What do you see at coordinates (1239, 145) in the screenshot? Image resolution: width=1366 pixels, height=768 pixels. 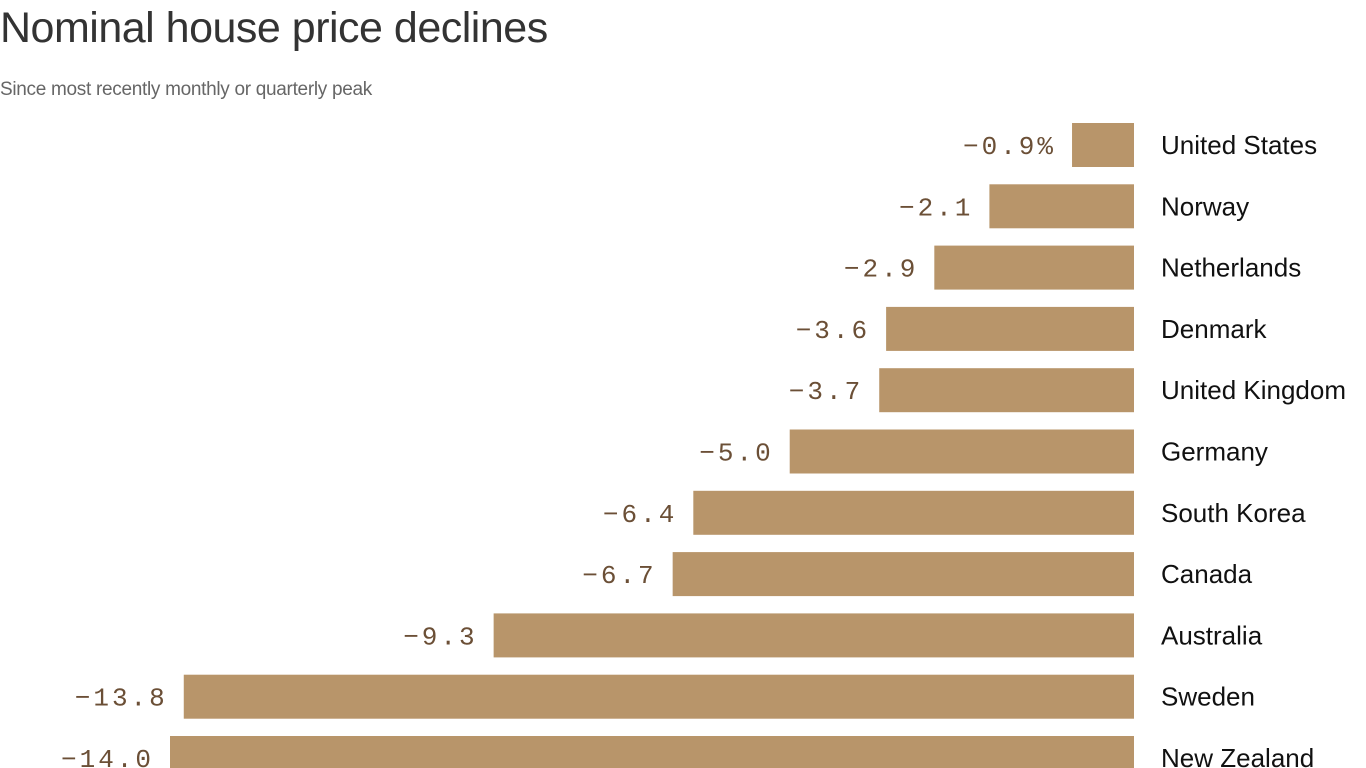 I see `category-label: United States` at bounding box center [1239, 145].